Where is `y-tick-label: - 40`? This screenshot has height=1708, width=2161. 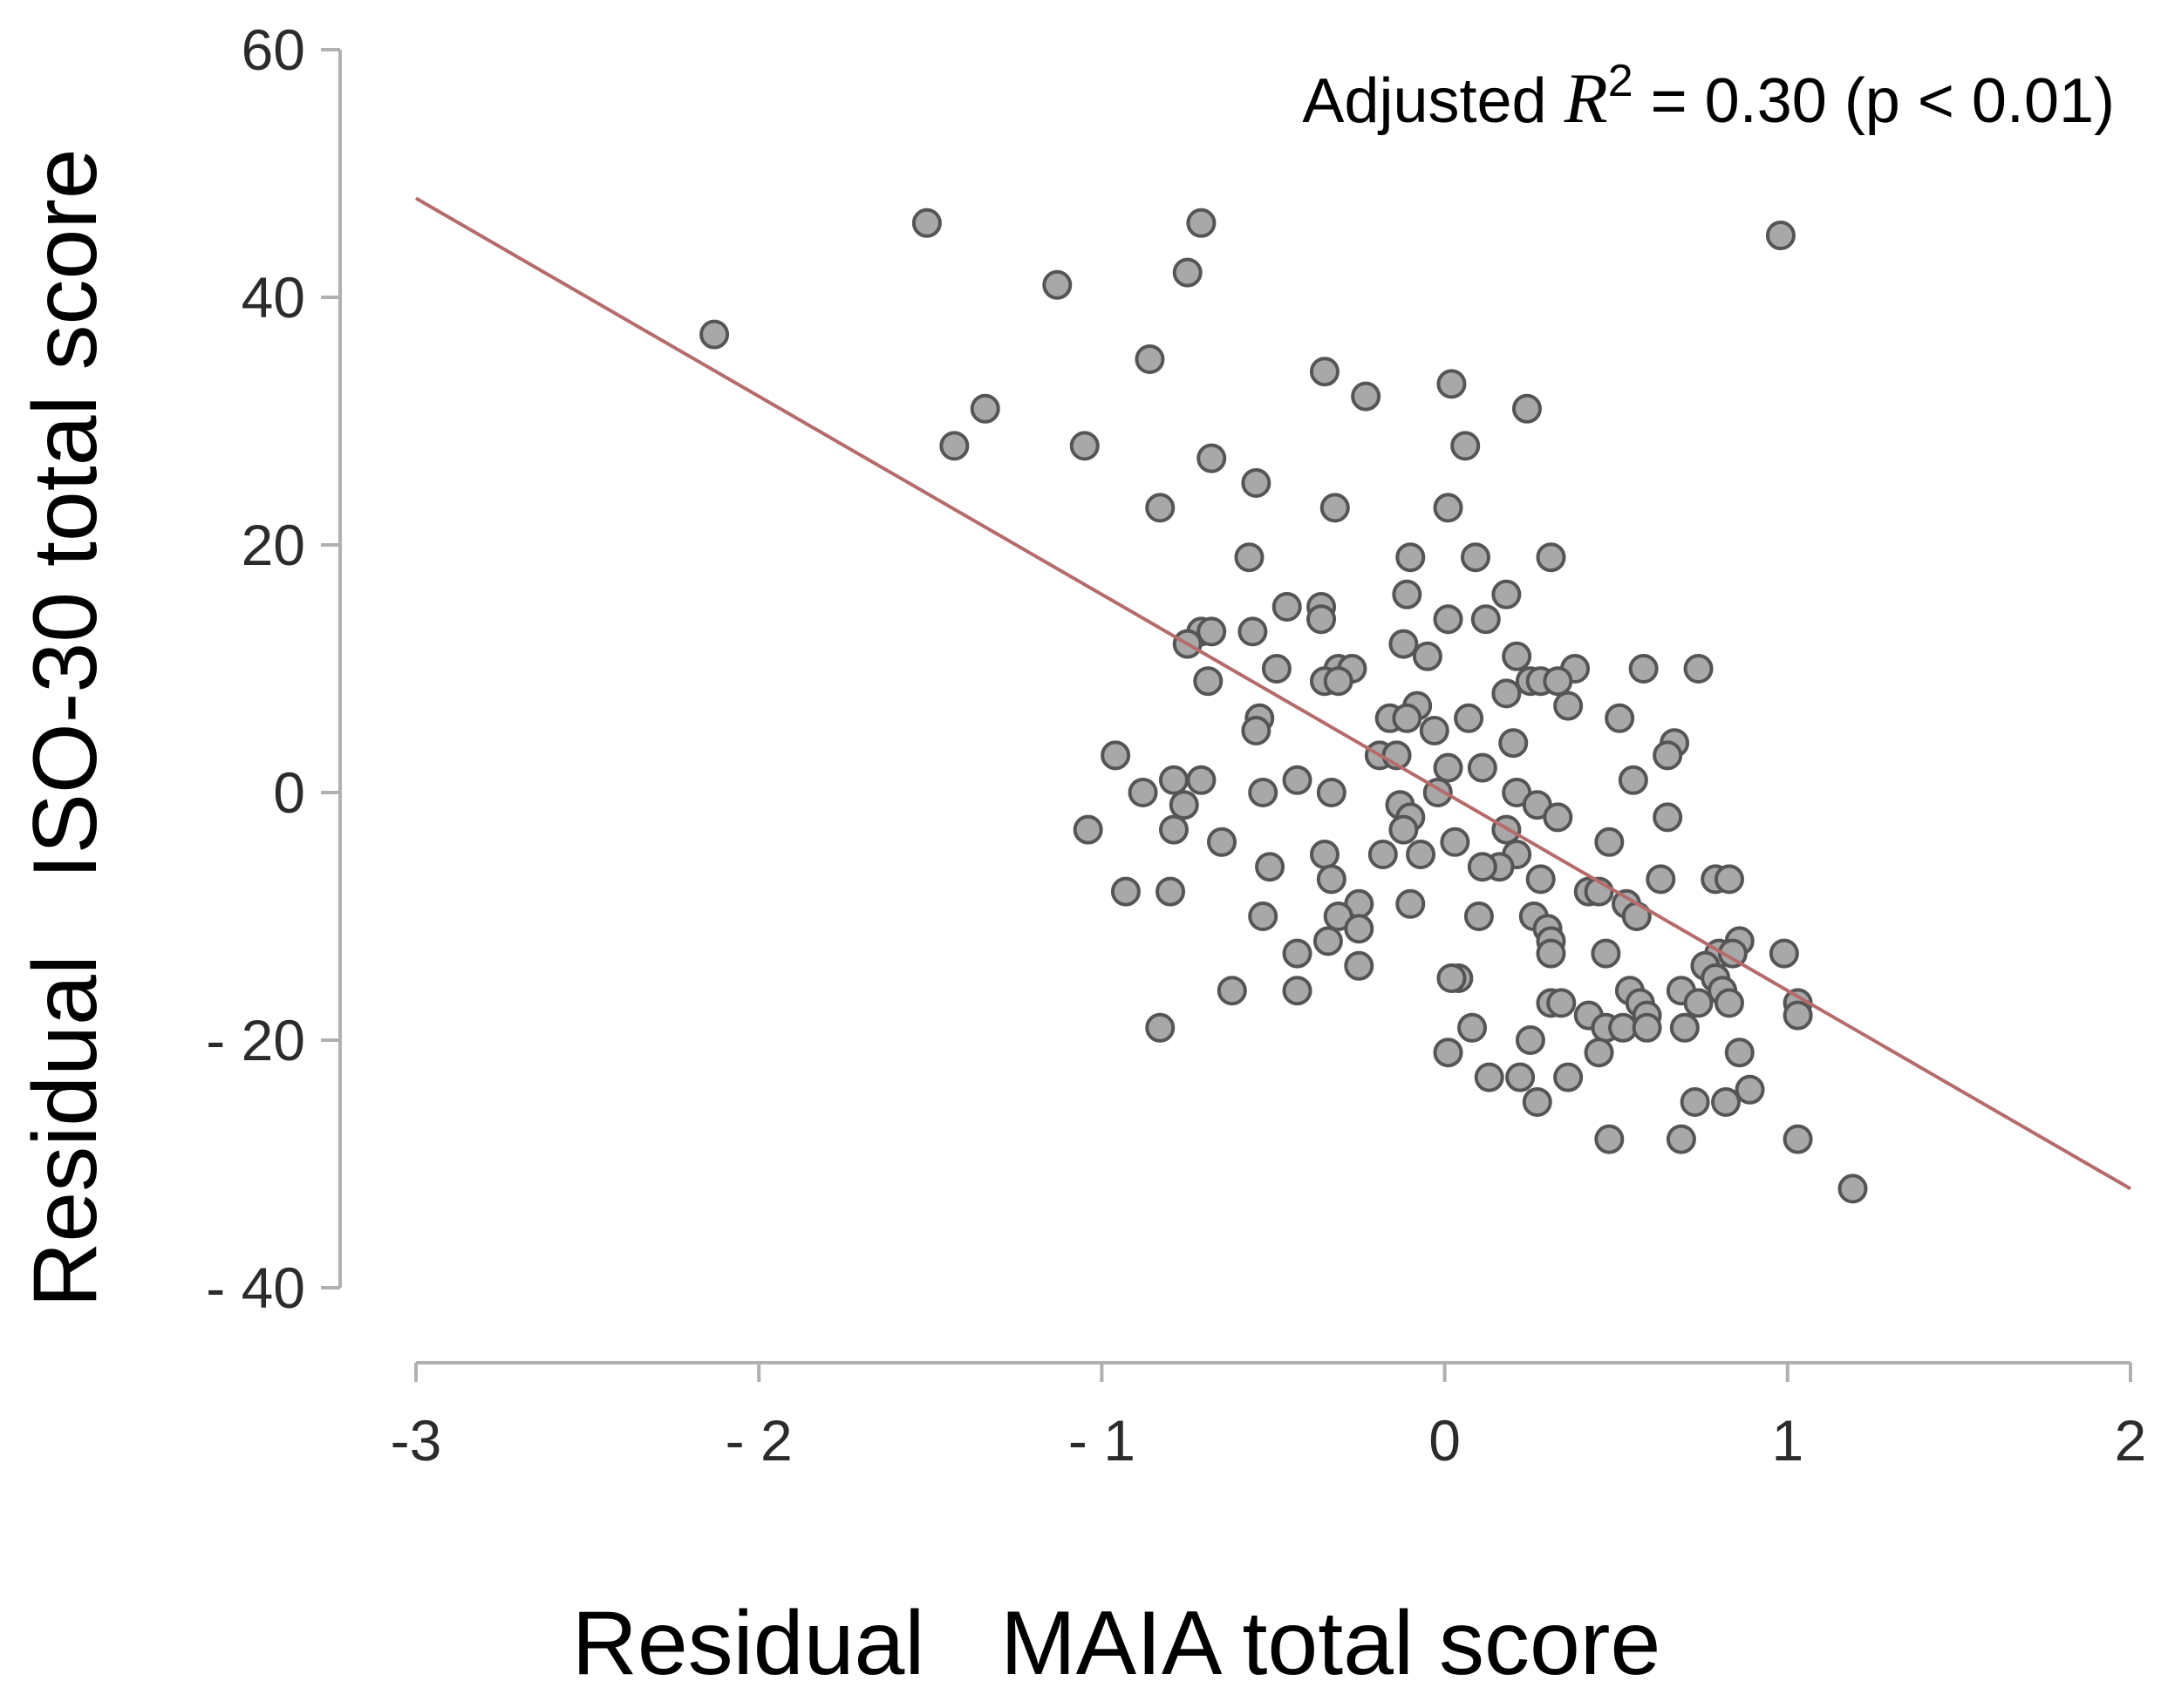 y-tick-label: - 40 is located at coordinates (255, 1288).